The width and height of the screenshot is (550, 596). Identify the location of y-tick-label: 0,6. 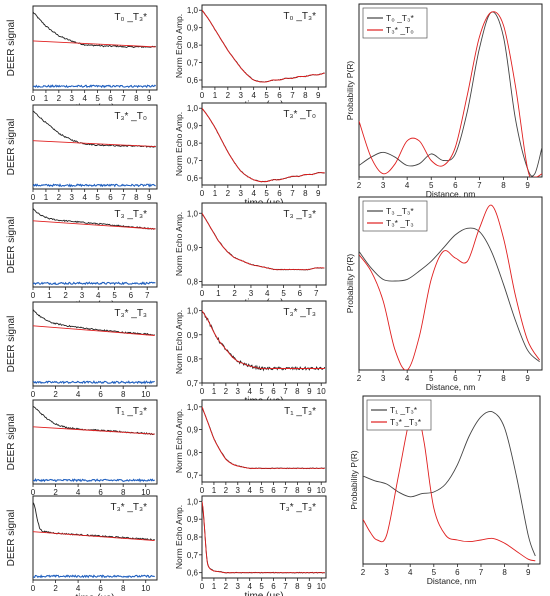
(193, 178).